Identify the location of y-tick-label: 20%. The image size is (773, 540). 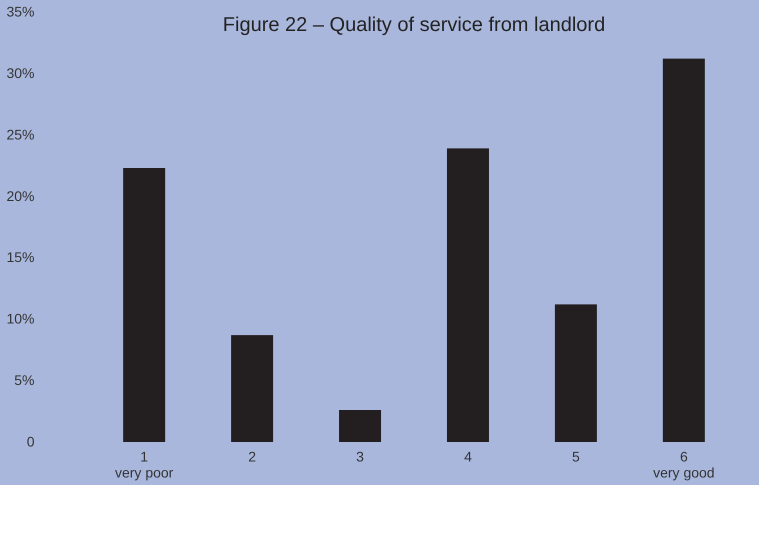
(20, 196).